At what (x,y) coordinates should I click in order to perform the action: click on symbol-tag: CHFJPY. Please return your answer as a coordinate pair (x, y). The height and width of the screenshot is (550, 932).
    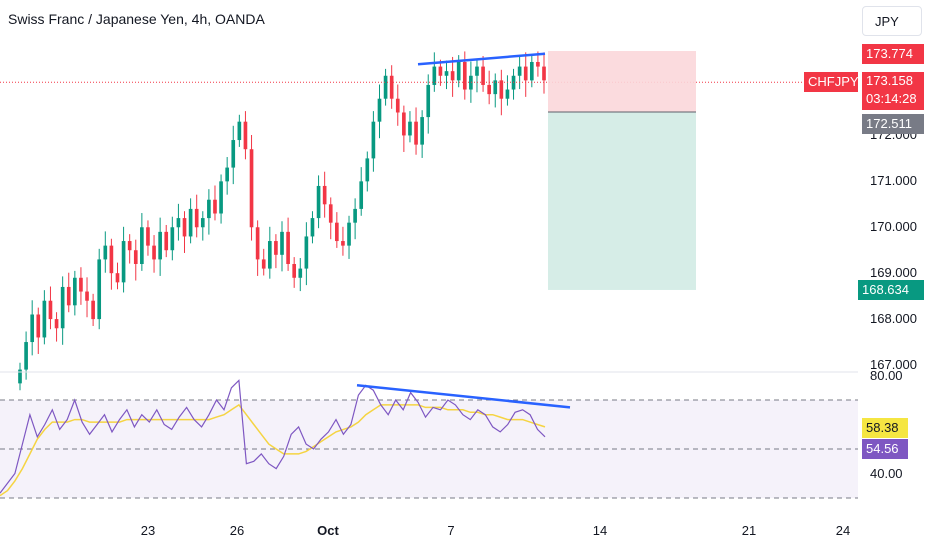
    Looking at the image, I should click on (831, 82).